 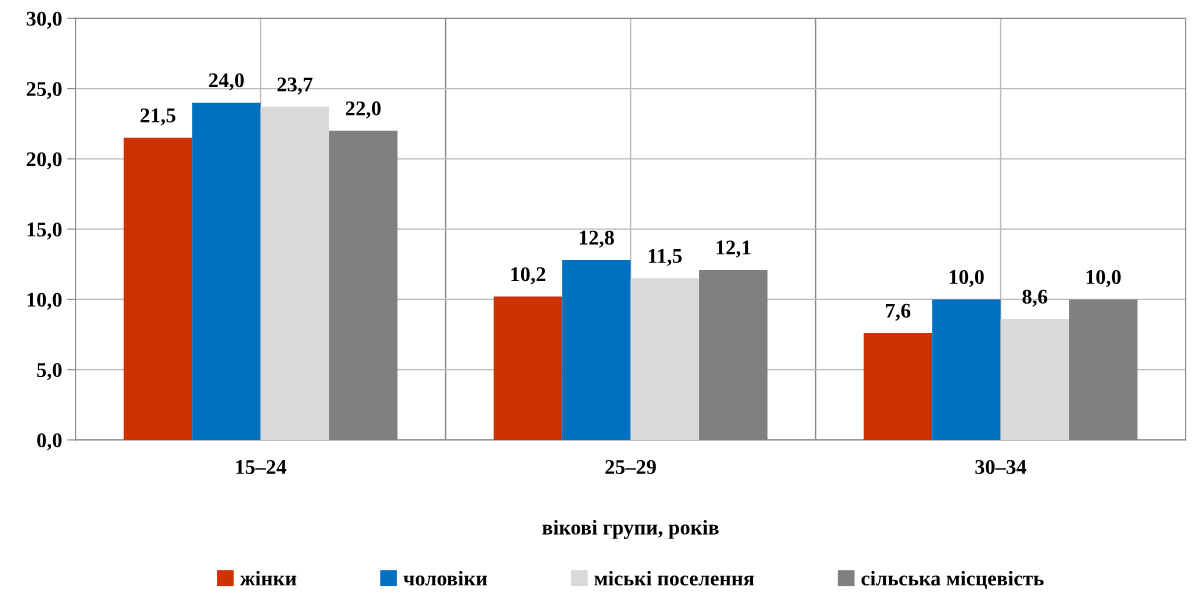 What do you see at coordinates (952, 579) in the screenshot?
I see `legend-label: сільська місцевість` at bounding box center [952, 579].